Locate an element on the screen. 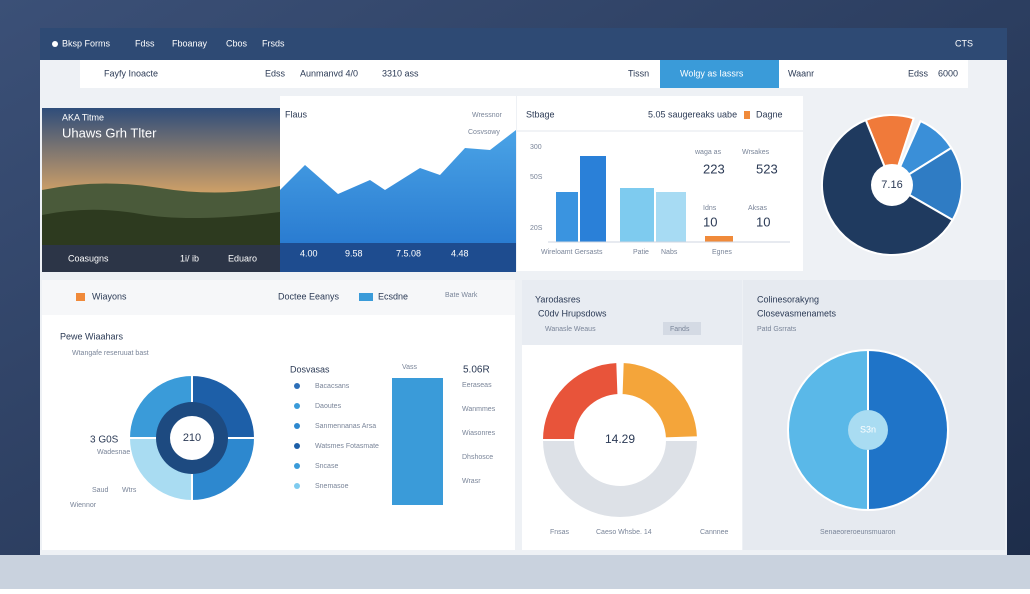  legend: Doctee Eeanys is located at coordinates (309, 296).